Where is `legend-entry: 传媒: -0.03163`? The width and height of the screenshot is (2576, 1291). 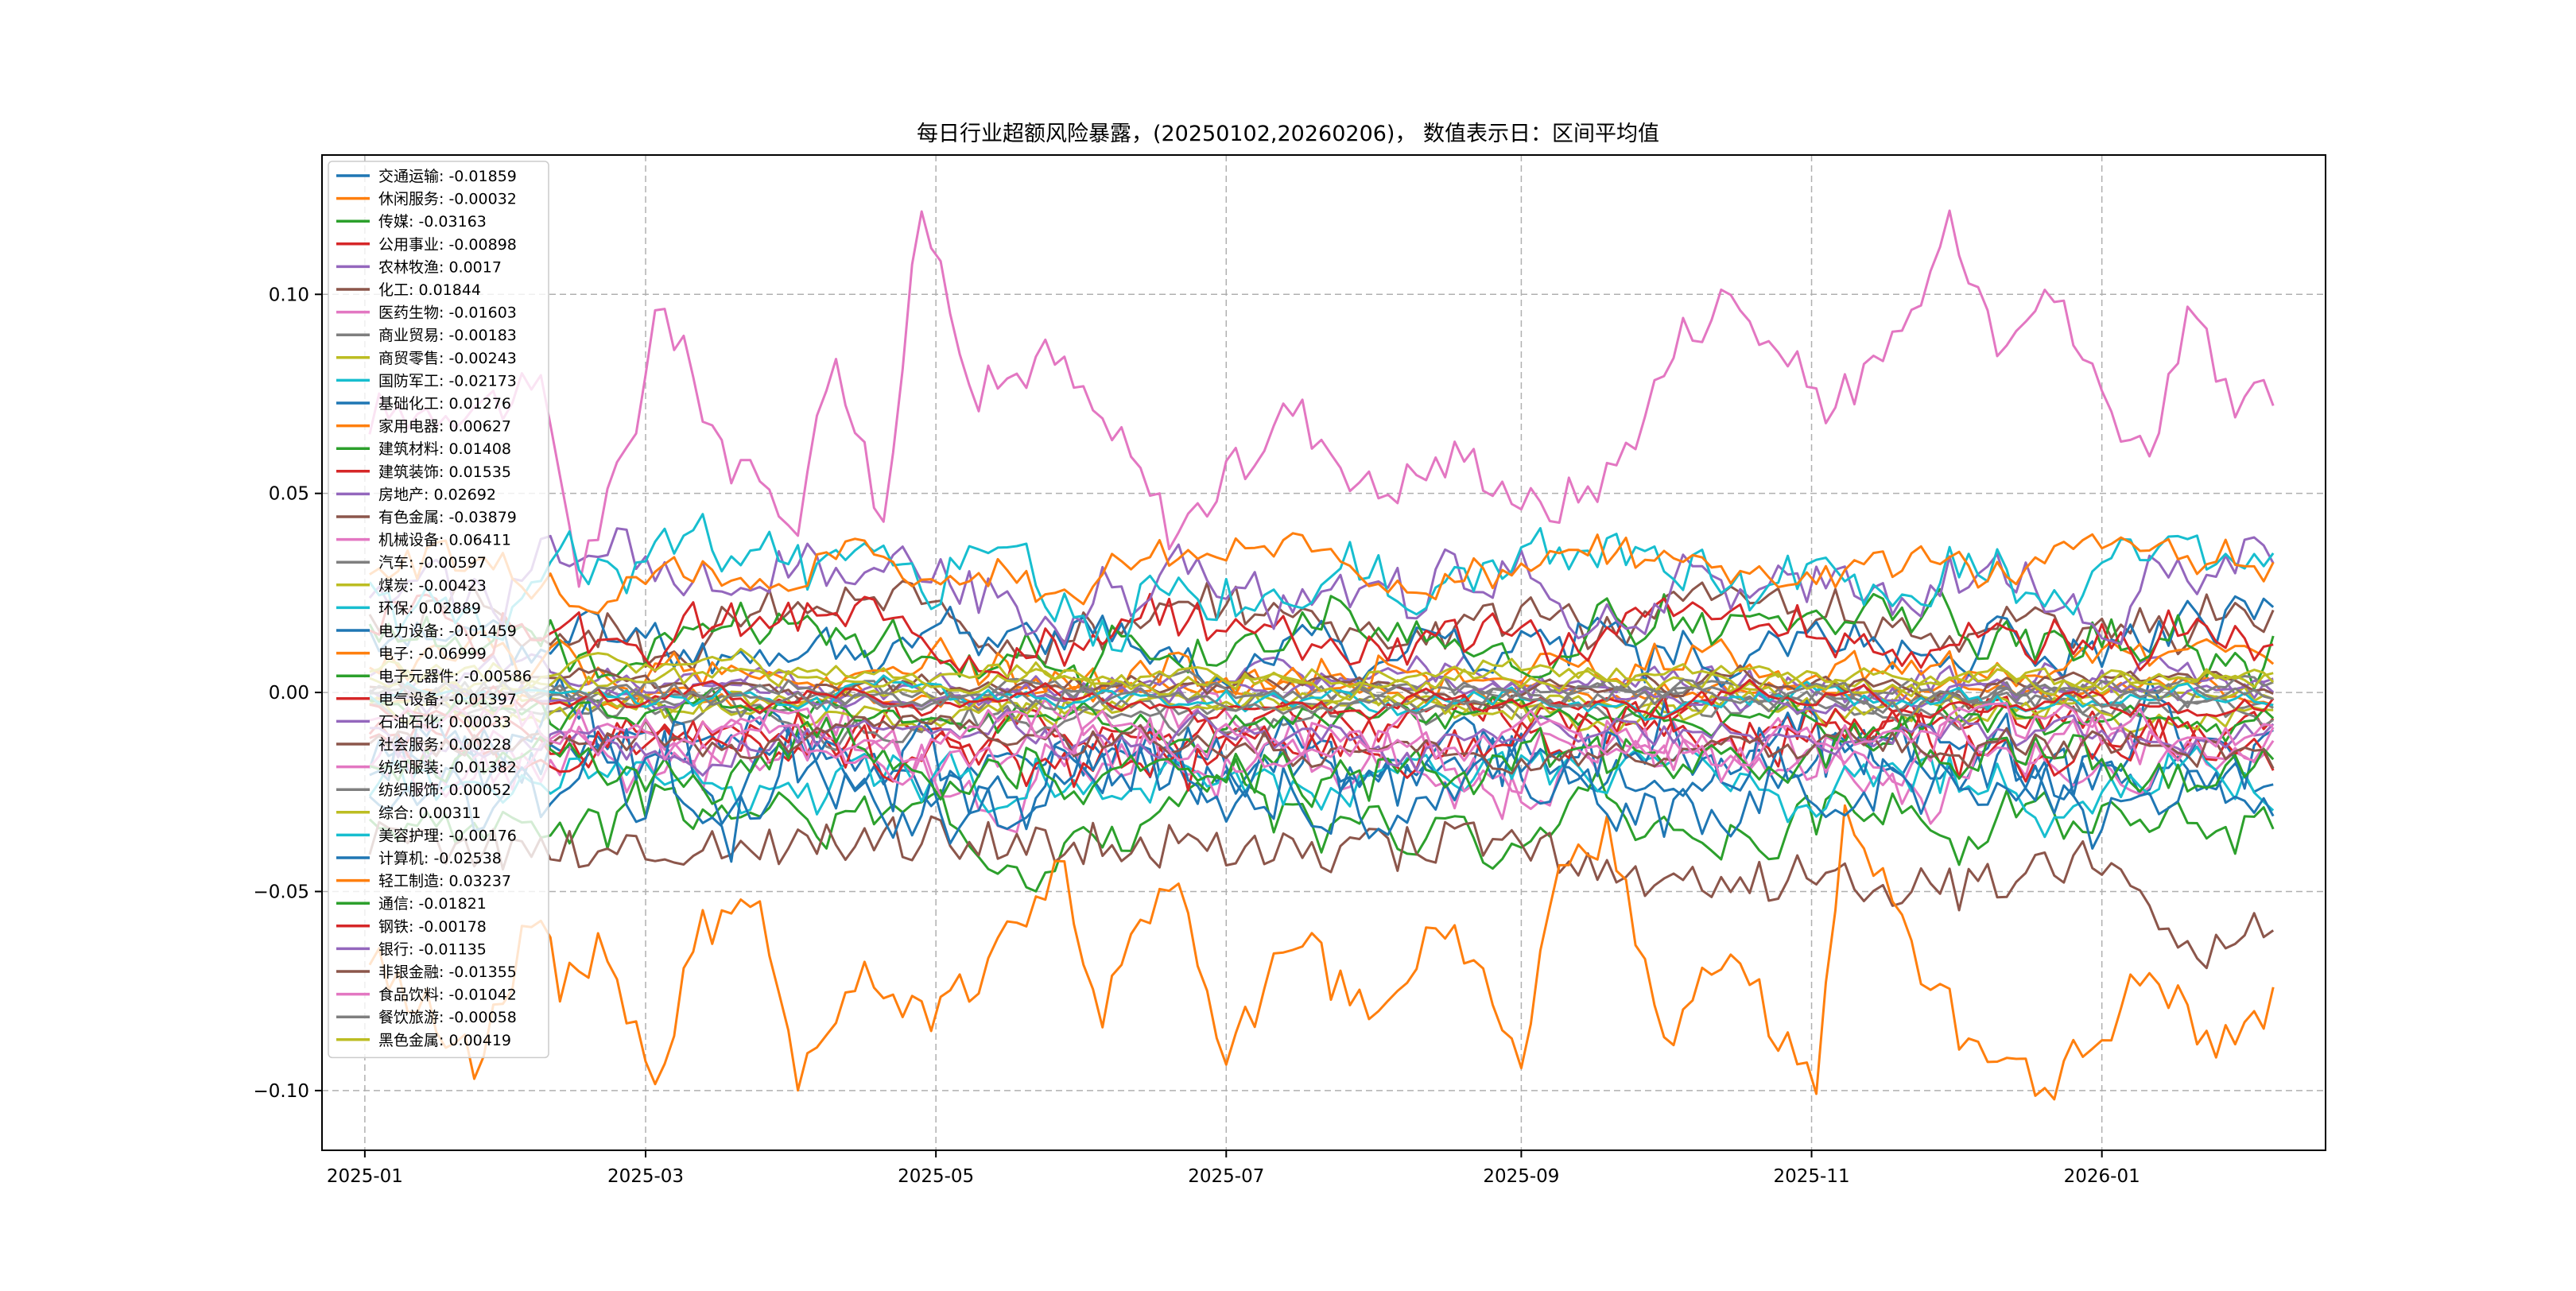
legend-entry: 传媒: -0.03163 is located at coordinates (433, 222).